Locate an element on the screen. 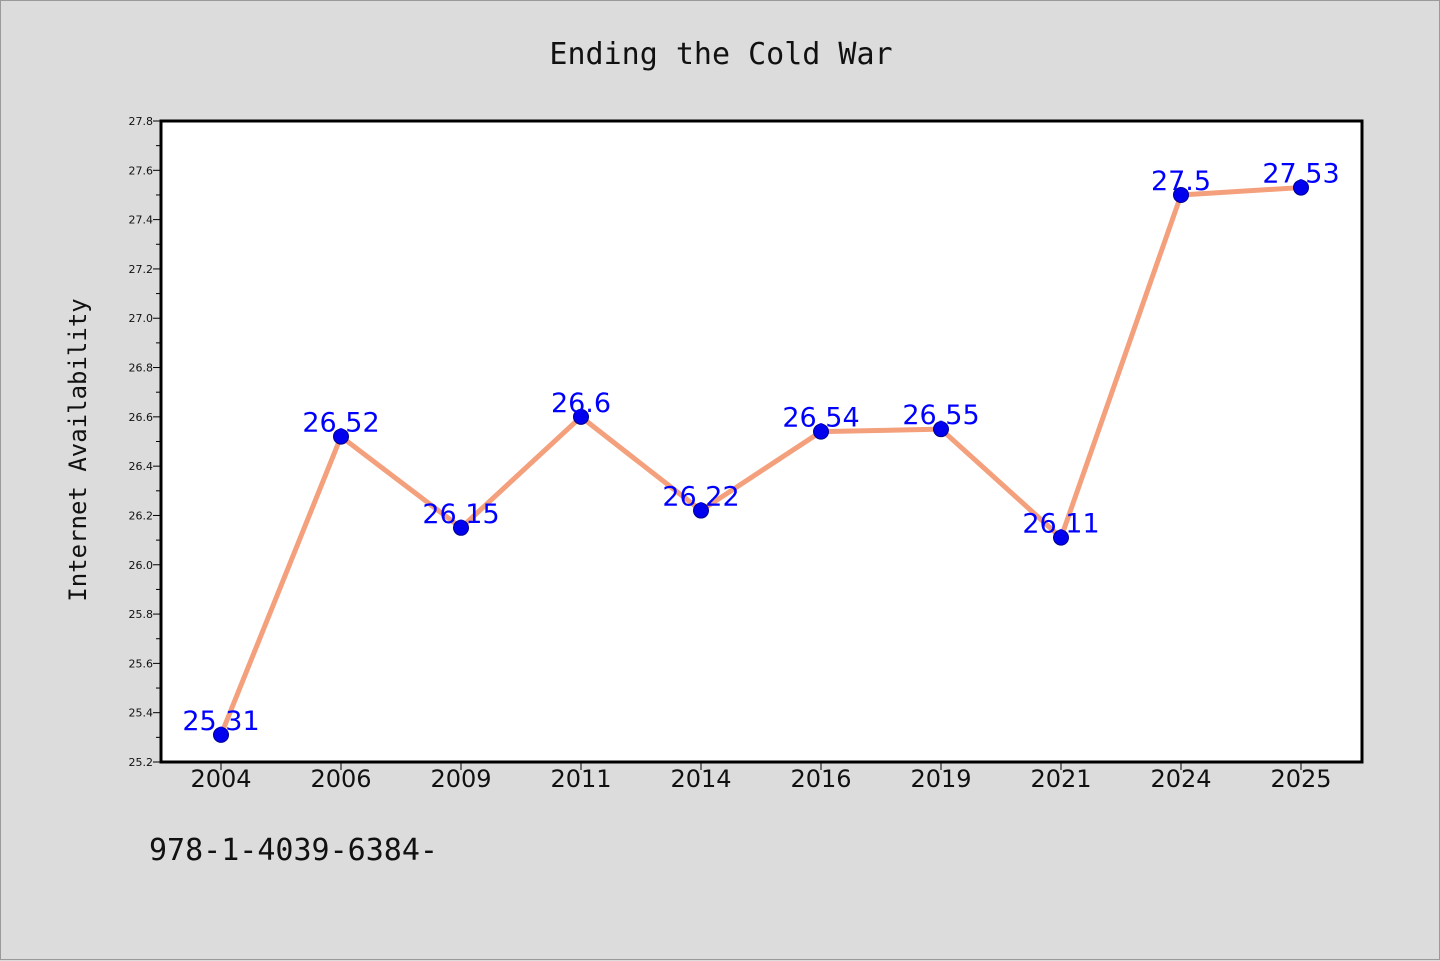 The height and width of the screenshot is (961, 1440). y-tick-label: 26.8 is located at coordinates (141, 368).